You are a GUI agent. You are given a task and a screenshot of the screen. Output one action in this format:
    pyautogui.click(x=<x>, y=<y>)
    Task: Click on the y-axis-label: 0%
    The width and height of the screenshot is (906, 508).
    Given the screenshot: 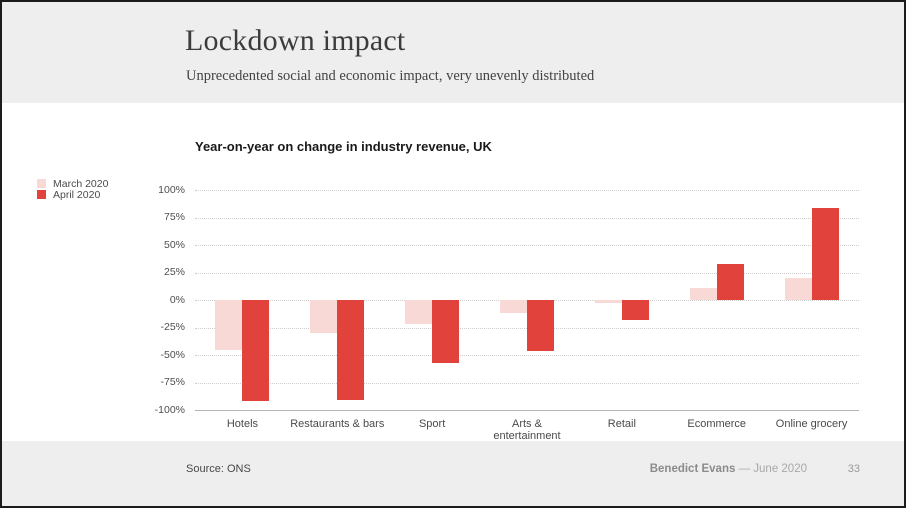 What is the action you would take?
    pyautogui.click(x=177, y=299)
    